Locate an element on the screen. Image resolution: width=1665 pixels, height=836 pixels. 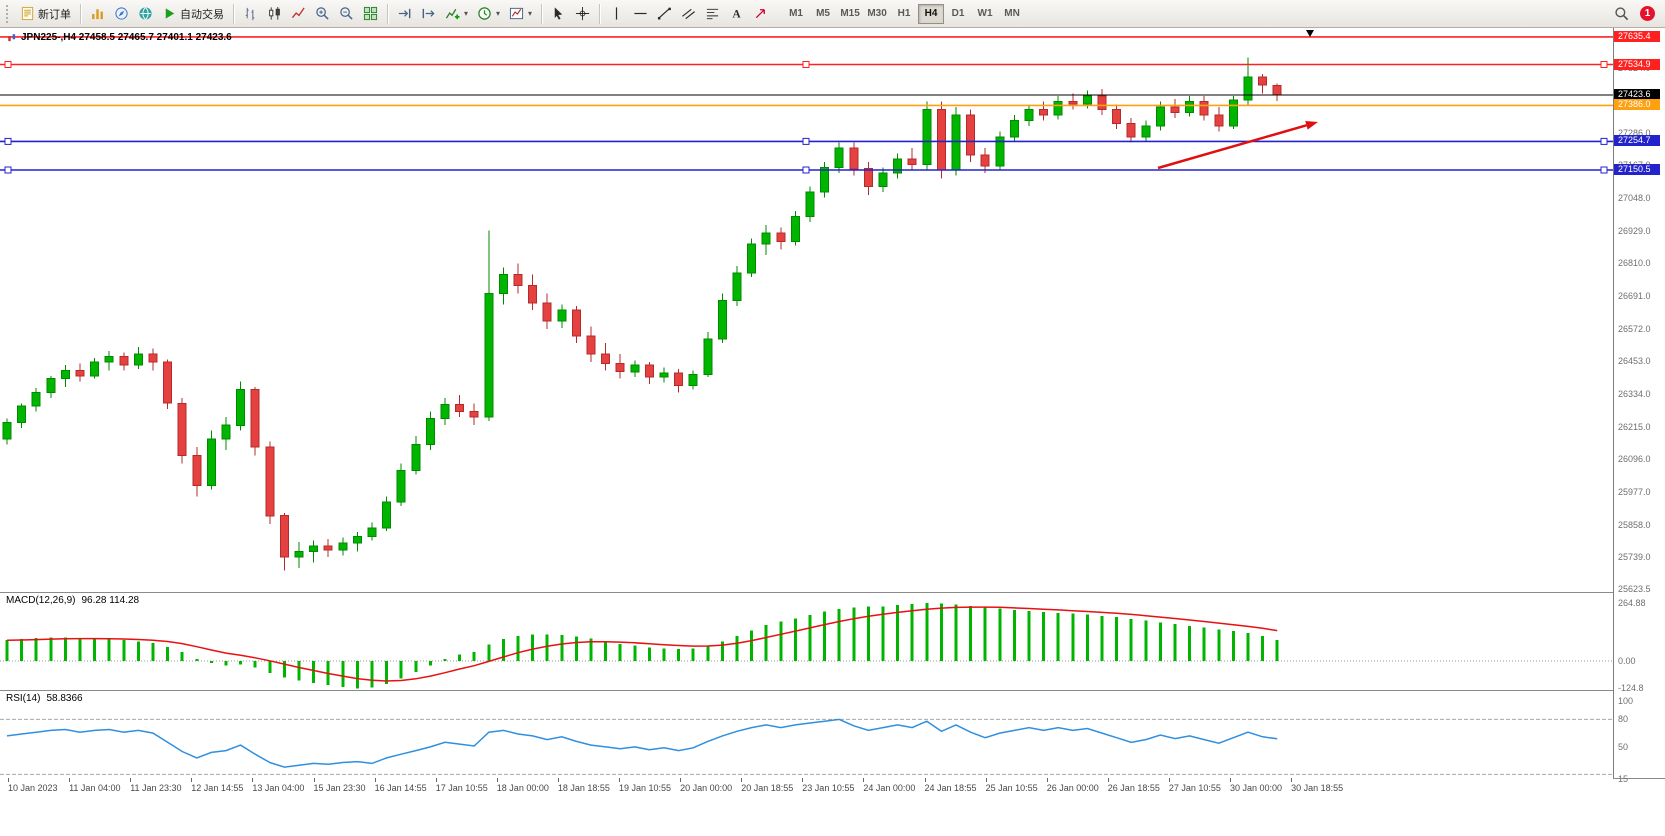
time-axis-label: 27 Jan 10:55 is located at coordinates (1194, 788).